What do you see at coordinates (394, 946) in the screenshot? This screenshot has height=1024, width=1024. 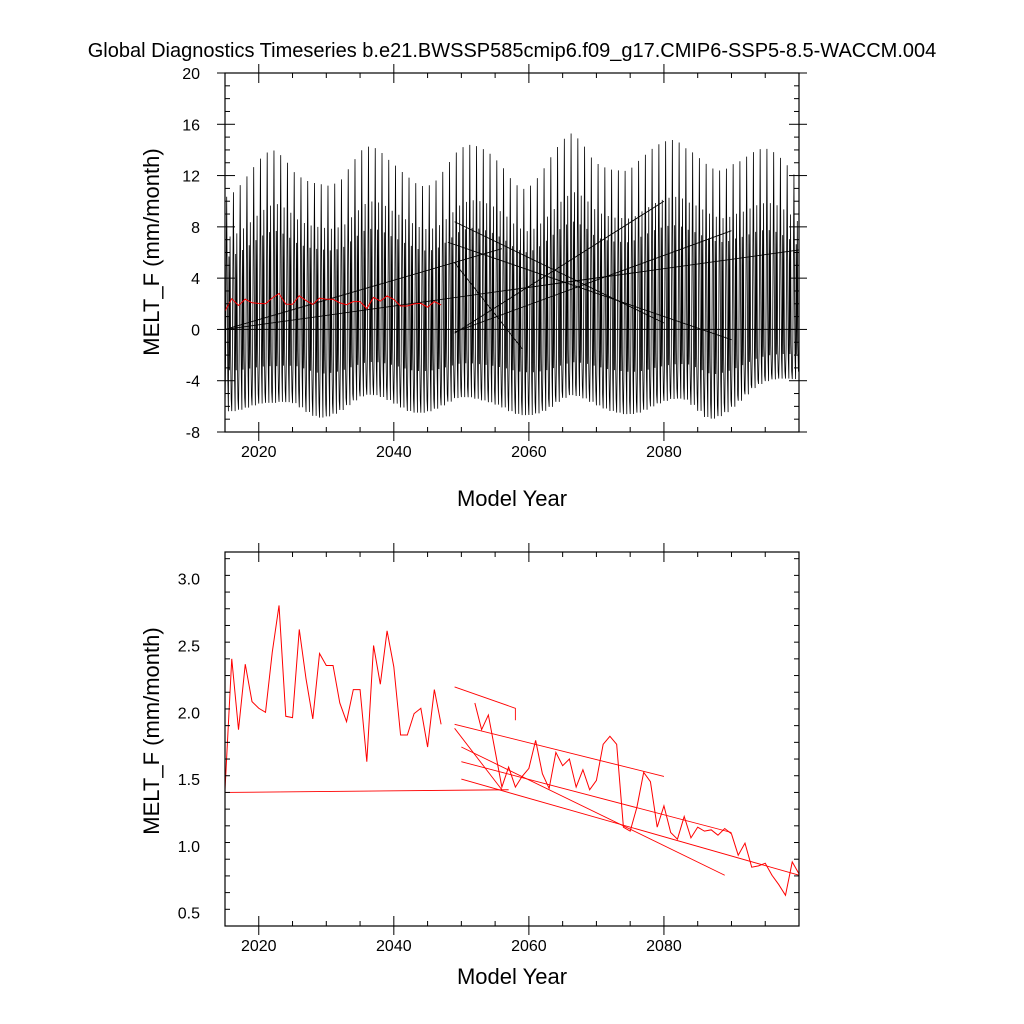 I see `bottom-x-tick-label: 2040` at bounding box center [394, 946].